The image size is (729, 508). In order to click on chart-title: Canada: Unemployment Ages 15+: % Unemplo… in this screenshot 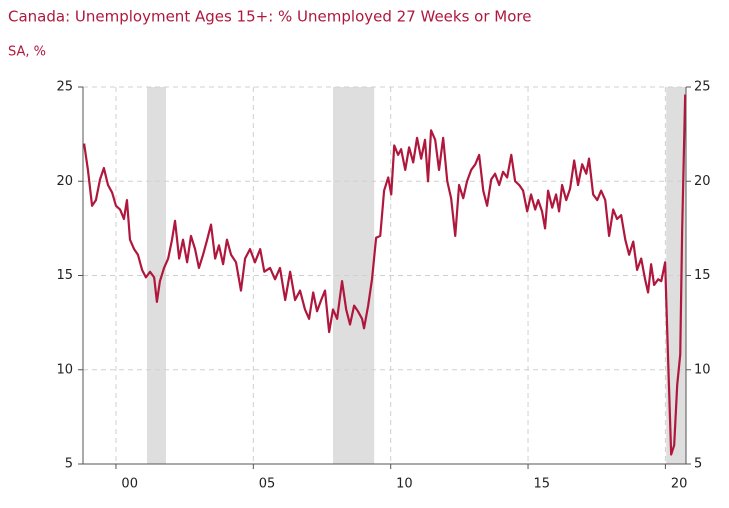, I will do `click(269, 17)`.